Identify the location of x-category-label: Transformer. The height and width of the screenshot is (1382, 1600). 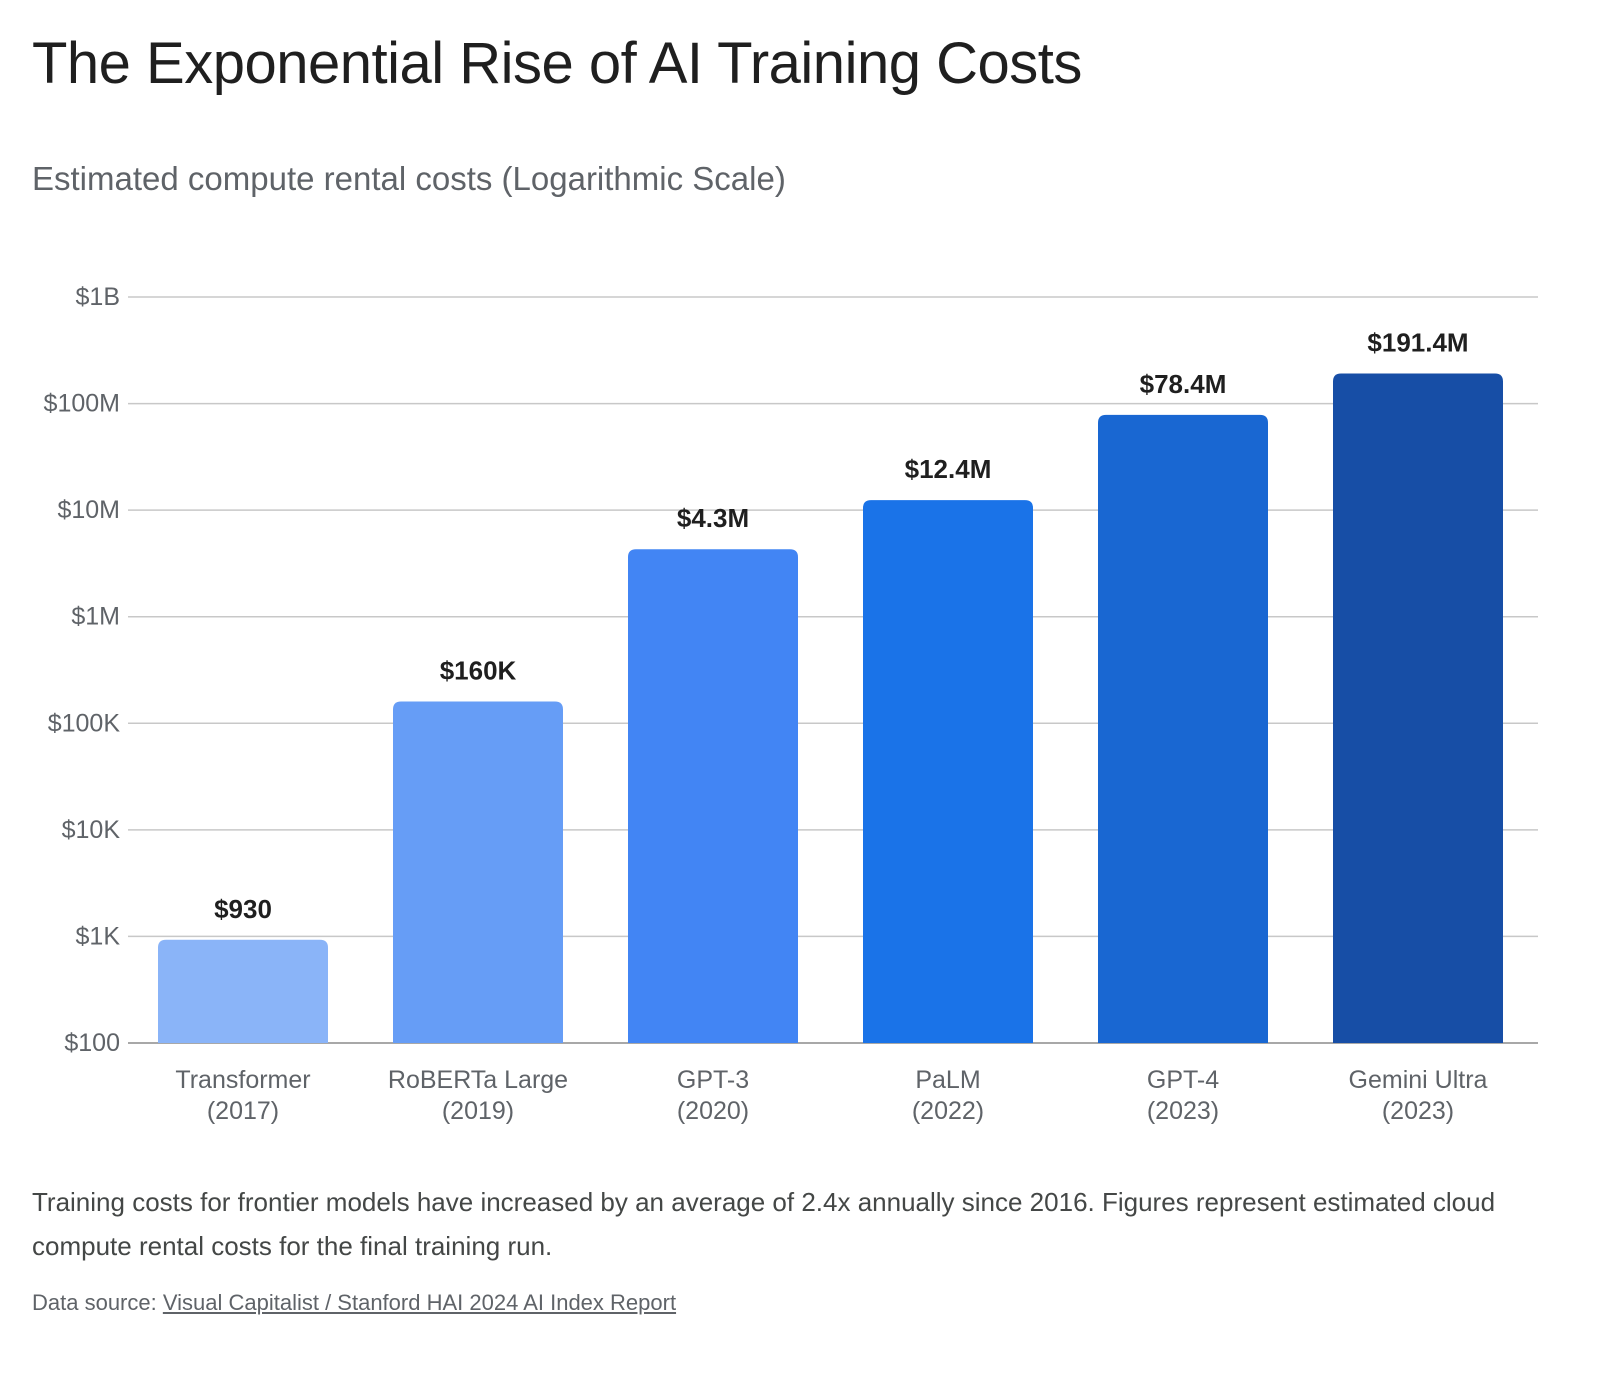
(242, 1080).